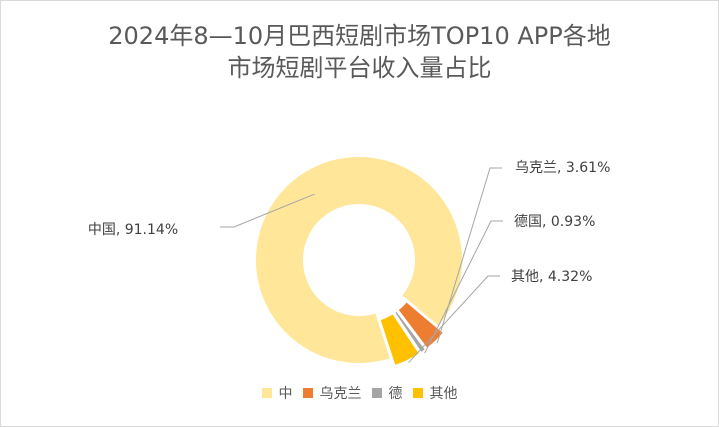 Image resolution: width=719 pixels, height=427 pixels. What do you see at coordinates (267, 210) in the screenshot?
I see `leader-line-china` at bounding box center [267, 210].